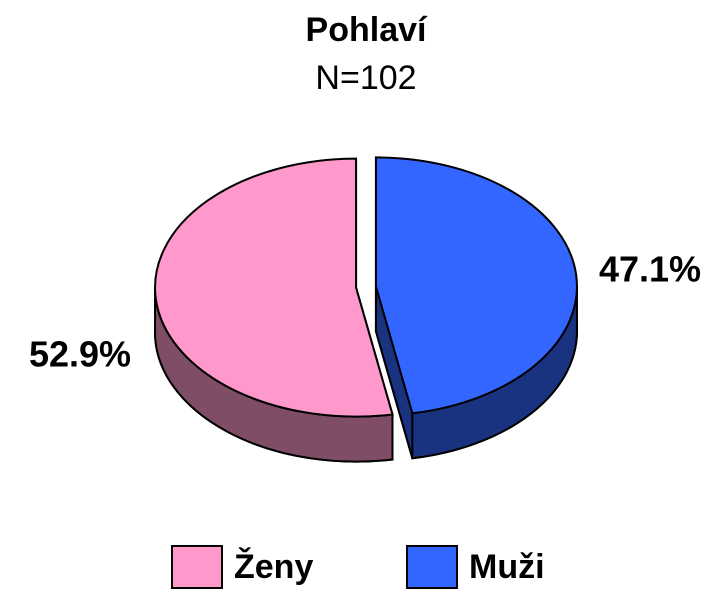 Image resolution: width=721 pixels, height=593 pixels. Describe the element at coordinates (507, 567) in the screenshot. I see `legend-label: Muži` at that location.